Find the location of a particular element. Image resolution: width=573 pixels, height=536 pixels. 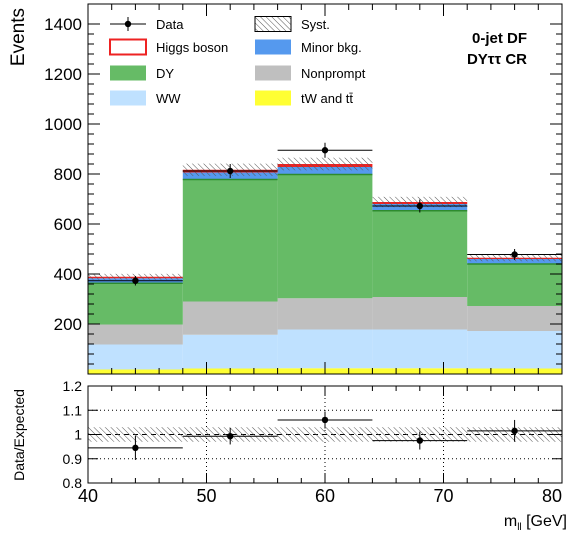

ratio-ytick-label-5: 1.2 is located at coordinates (73, 386).